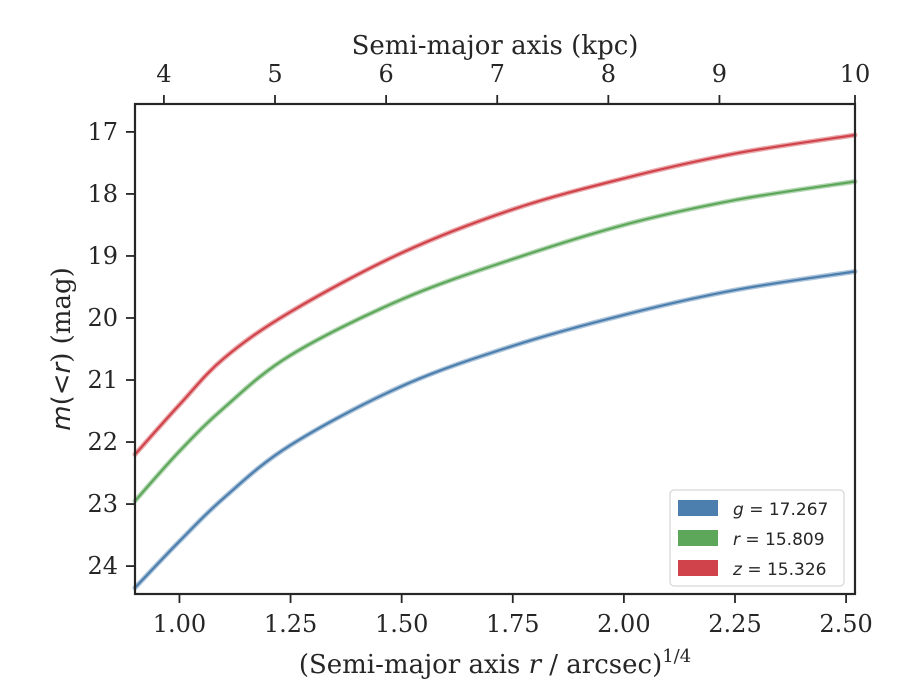 The image size is (900, 700). I want to click on top-tick-label: 6, so click(385, 74).